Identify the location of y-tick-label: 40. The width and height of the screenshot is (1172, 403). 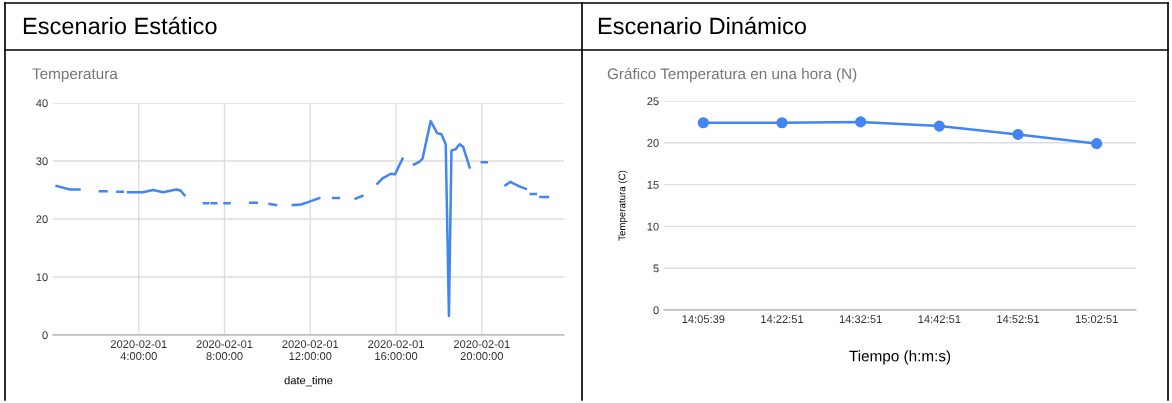
(42, 103).